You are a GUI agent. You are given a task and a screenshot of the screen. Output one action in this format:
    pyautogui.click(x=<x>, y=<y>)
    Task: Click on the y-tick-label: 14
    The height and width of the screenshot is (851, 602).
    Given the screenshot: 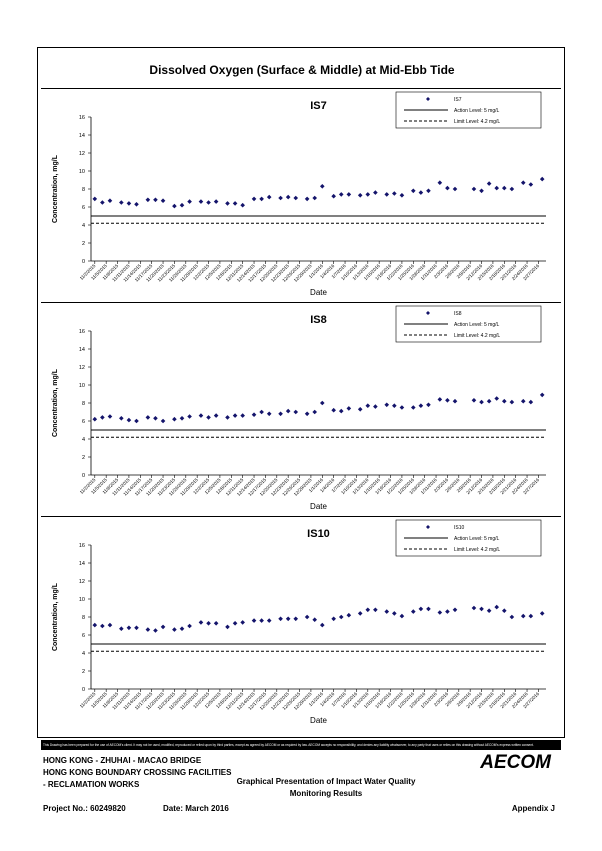 What is the action you would take?
    pyautogui.click(x=82, y=350)
    